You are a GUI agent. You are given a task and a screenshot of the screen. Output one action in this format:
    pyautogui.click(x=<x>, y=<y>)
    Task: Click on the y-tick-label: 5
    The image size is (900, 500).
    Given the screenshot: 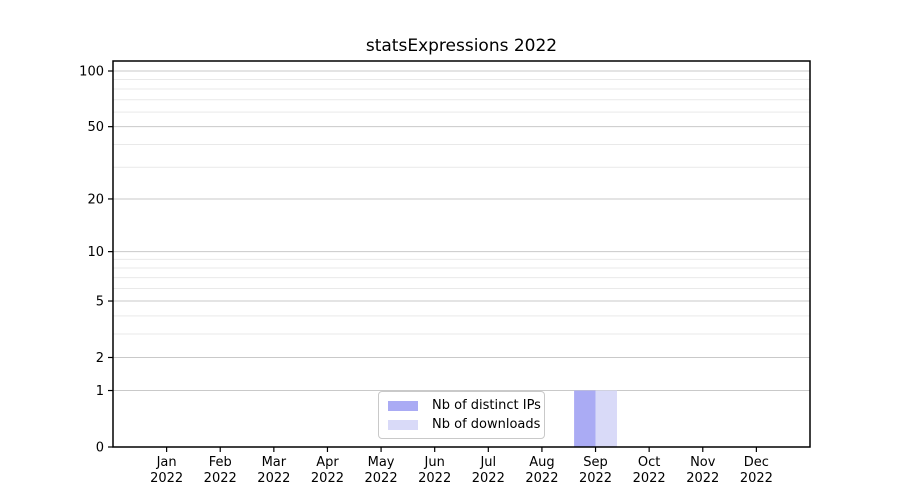 What is the action you would take?
    pyautogui.click(x=100, y=302)
    